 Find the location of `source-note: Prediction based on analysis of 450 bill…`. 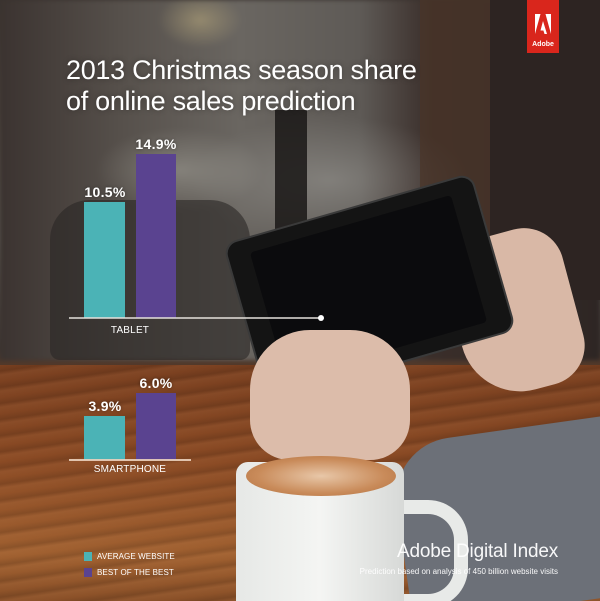

source-note: Prediction based on analysis of 450 bill… is located at coordinates (458, 571).